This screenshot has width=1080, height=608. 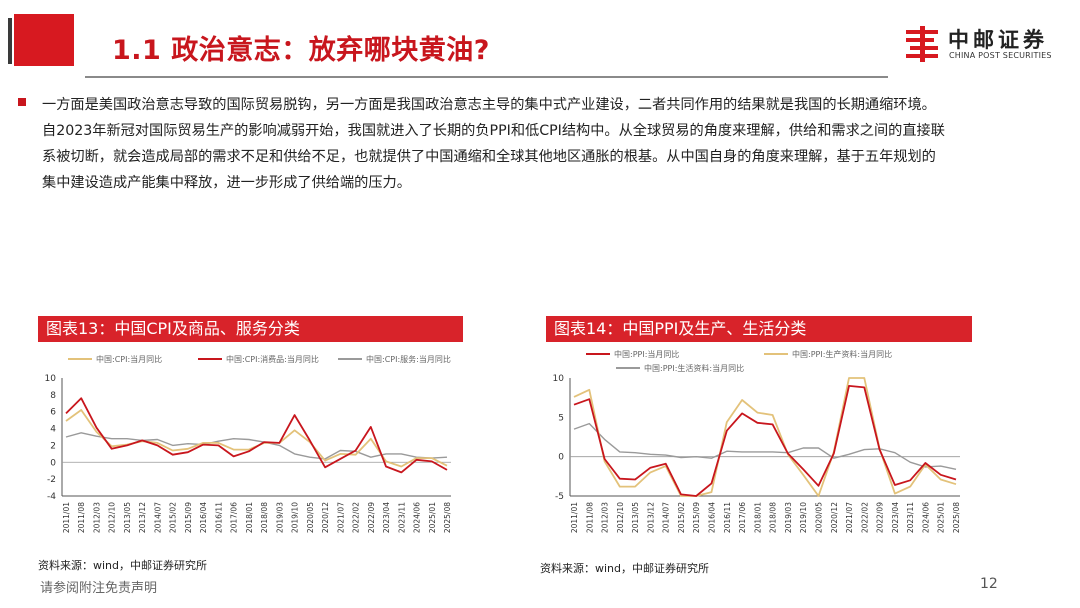 I want to click on legend-item: 中国:CPI:服务:当月同比, so click(x=394, y=359).